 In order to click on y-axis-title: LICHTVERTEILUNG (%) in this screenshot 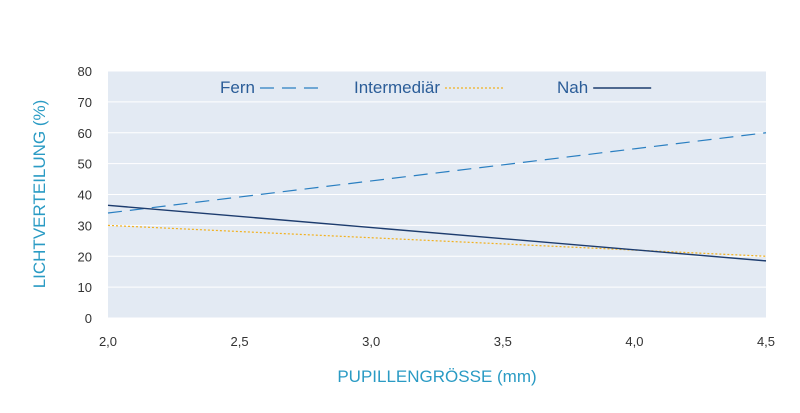, I will do `click(39, 194)`.